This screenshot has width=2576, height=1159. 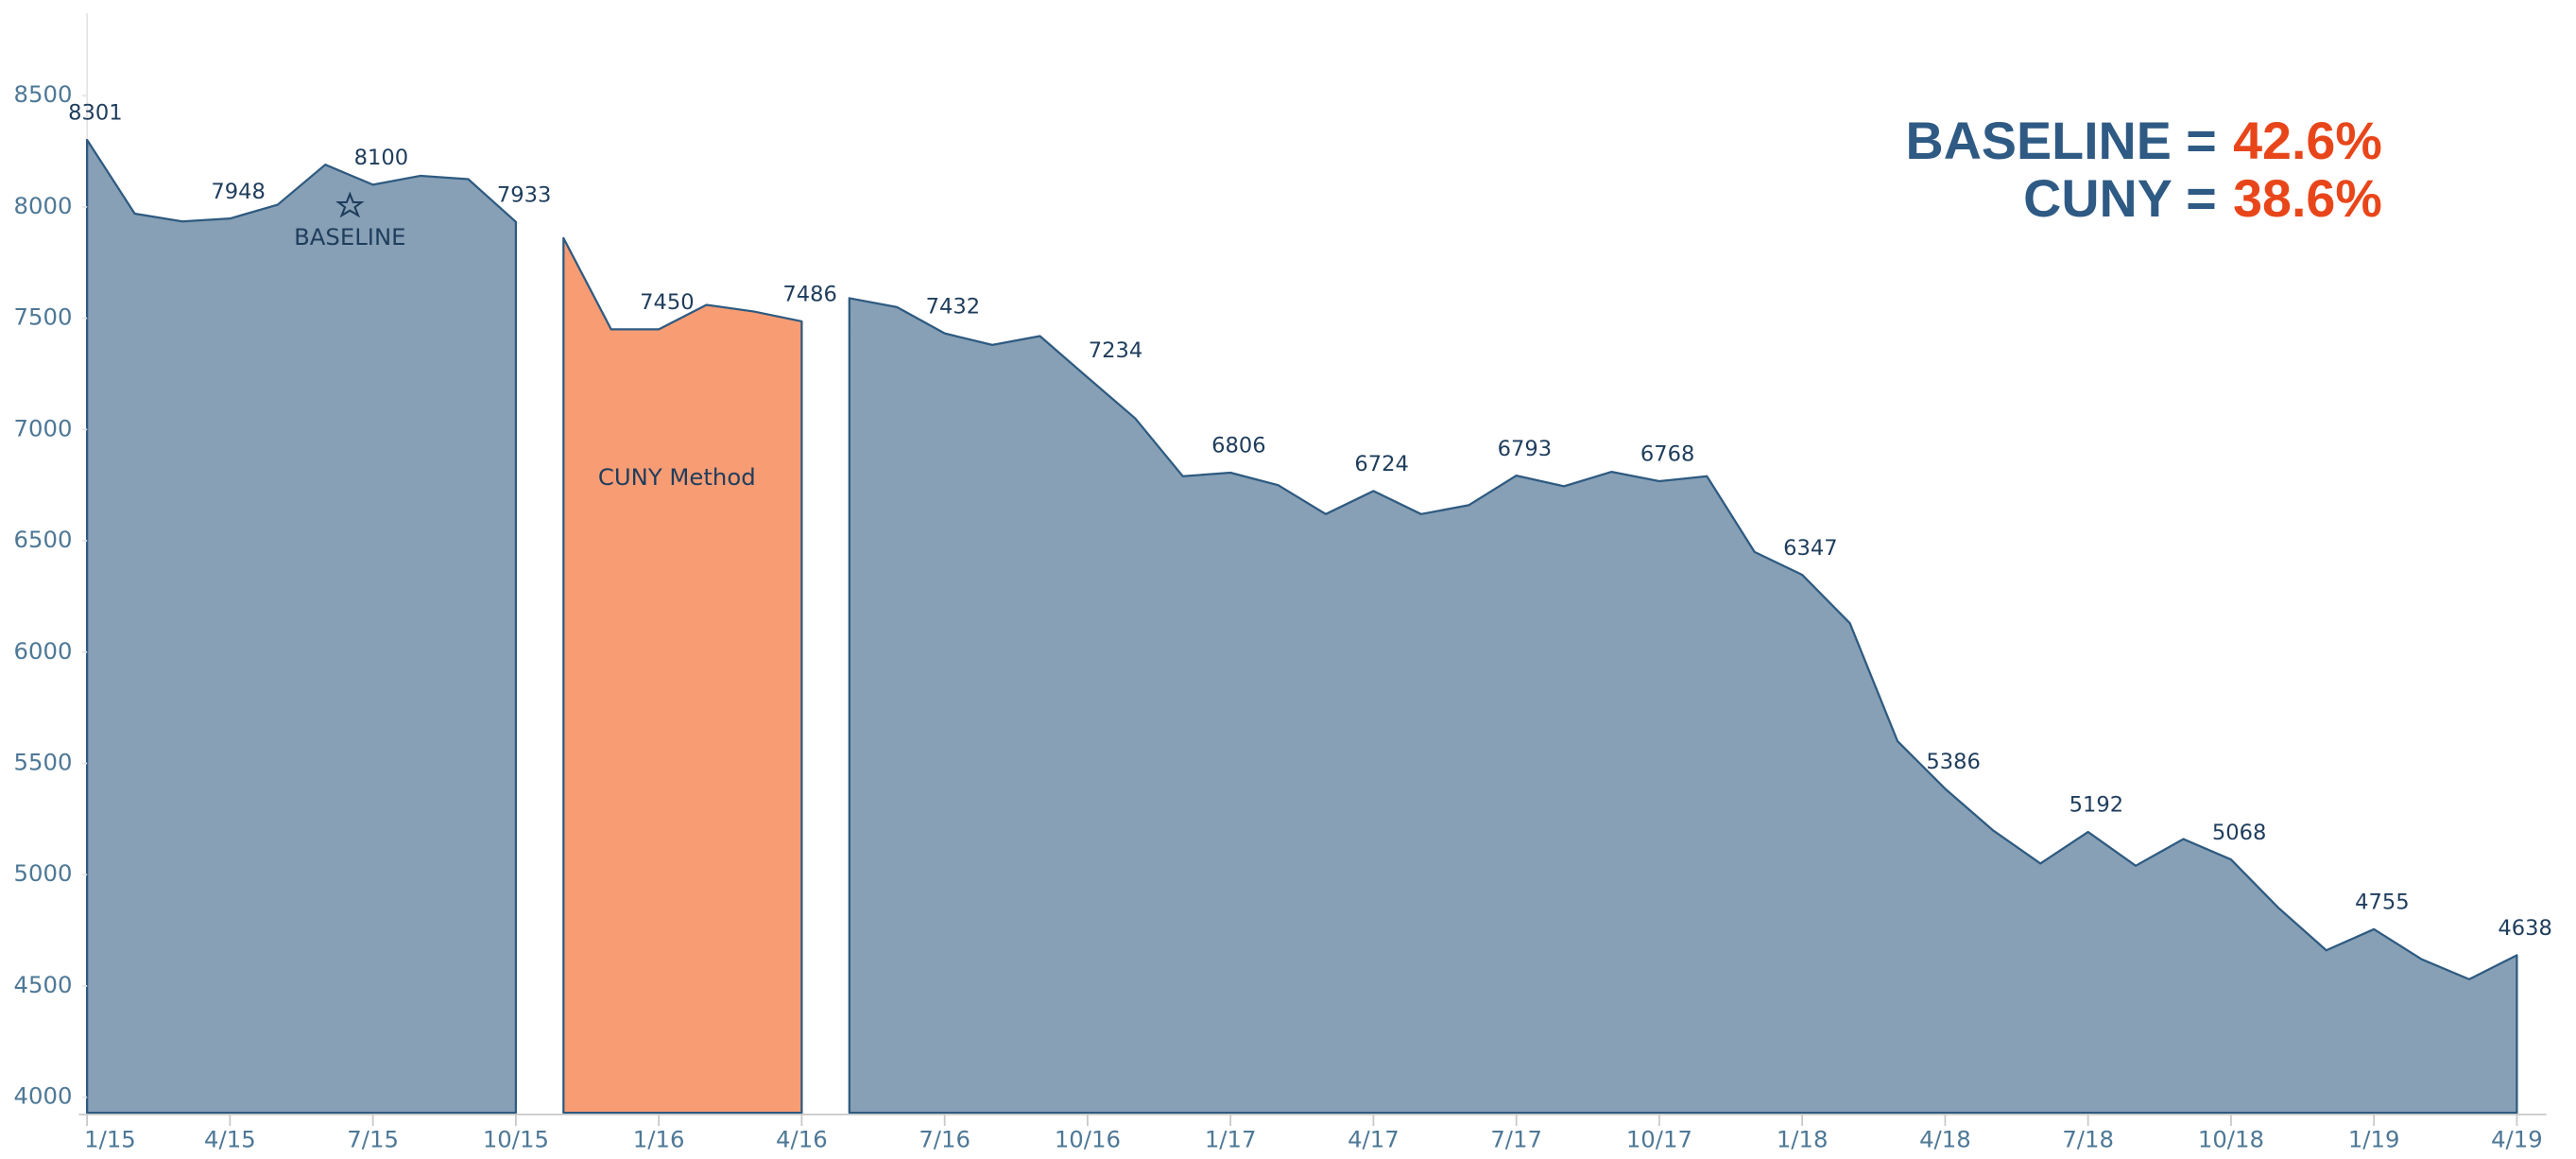 I want to click on data-label: 8301, so click(x=95, y=113).